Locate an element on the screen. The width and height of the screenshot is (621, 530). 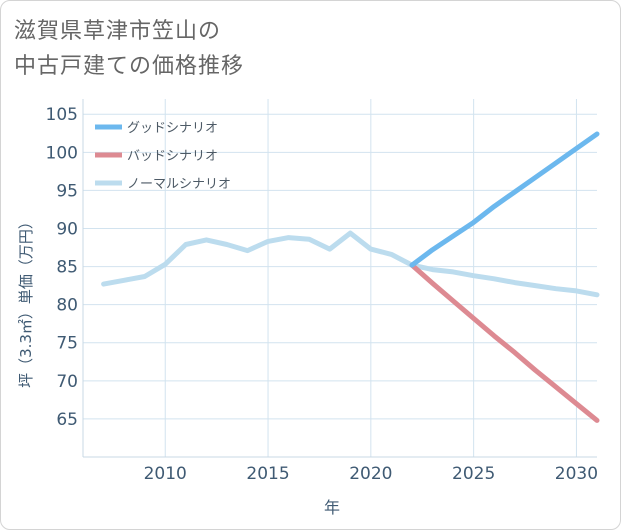
y-axis-label: 坪（3.3㎡）単価（万円） is located at coordinates (26, 301).